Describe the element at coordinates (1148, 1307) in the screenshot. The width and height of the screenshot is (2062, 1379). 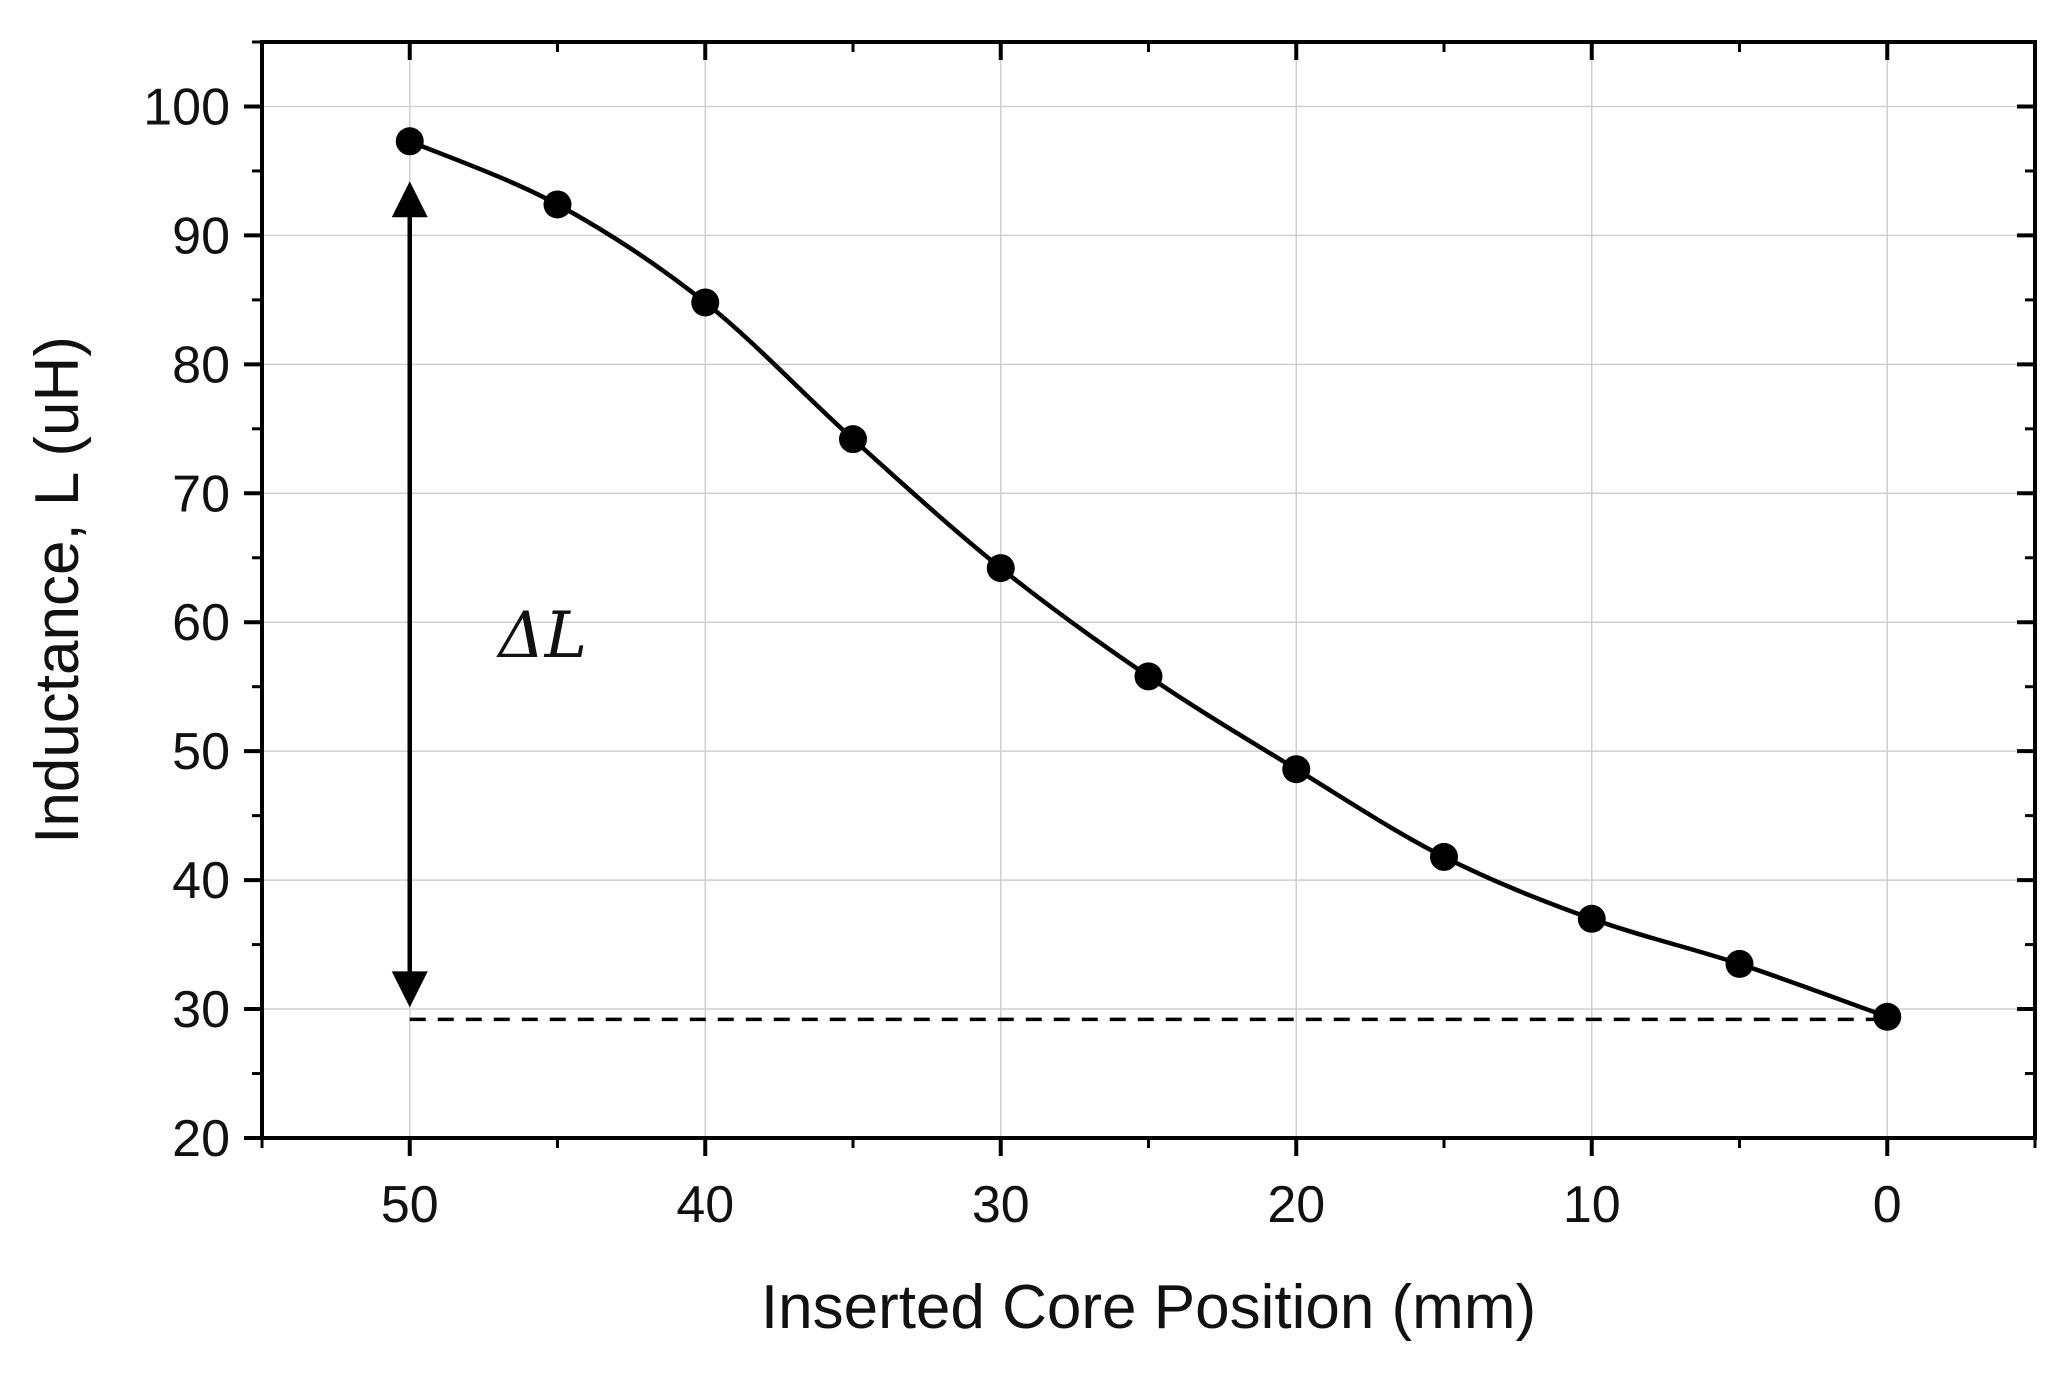
I see `x-axis-title: Inserted Core Position (mm)` at that location.